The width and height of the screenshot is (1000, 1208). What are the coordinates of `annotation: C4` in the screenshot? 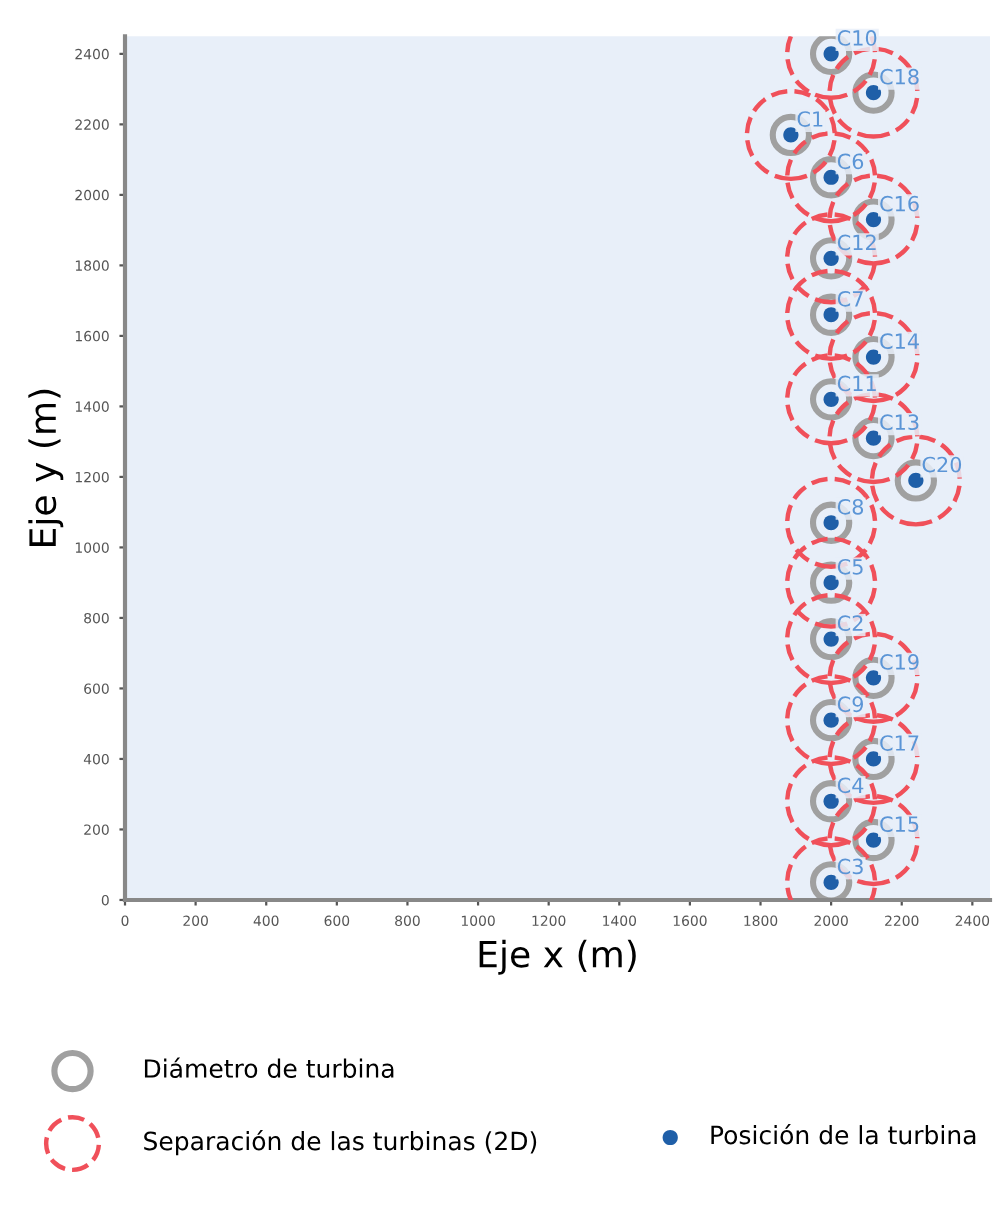 It's located at (850, 785).